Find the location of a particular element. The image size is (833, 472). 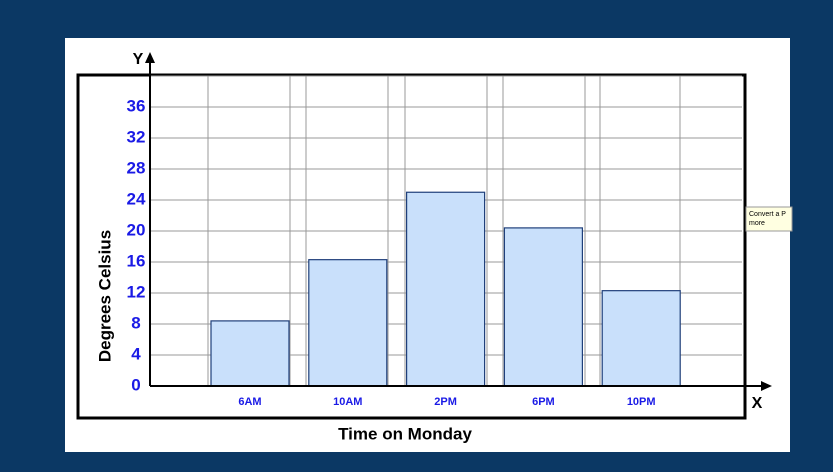

y-axis-label: Degrees Celsius is located at coordinates (104, 296).